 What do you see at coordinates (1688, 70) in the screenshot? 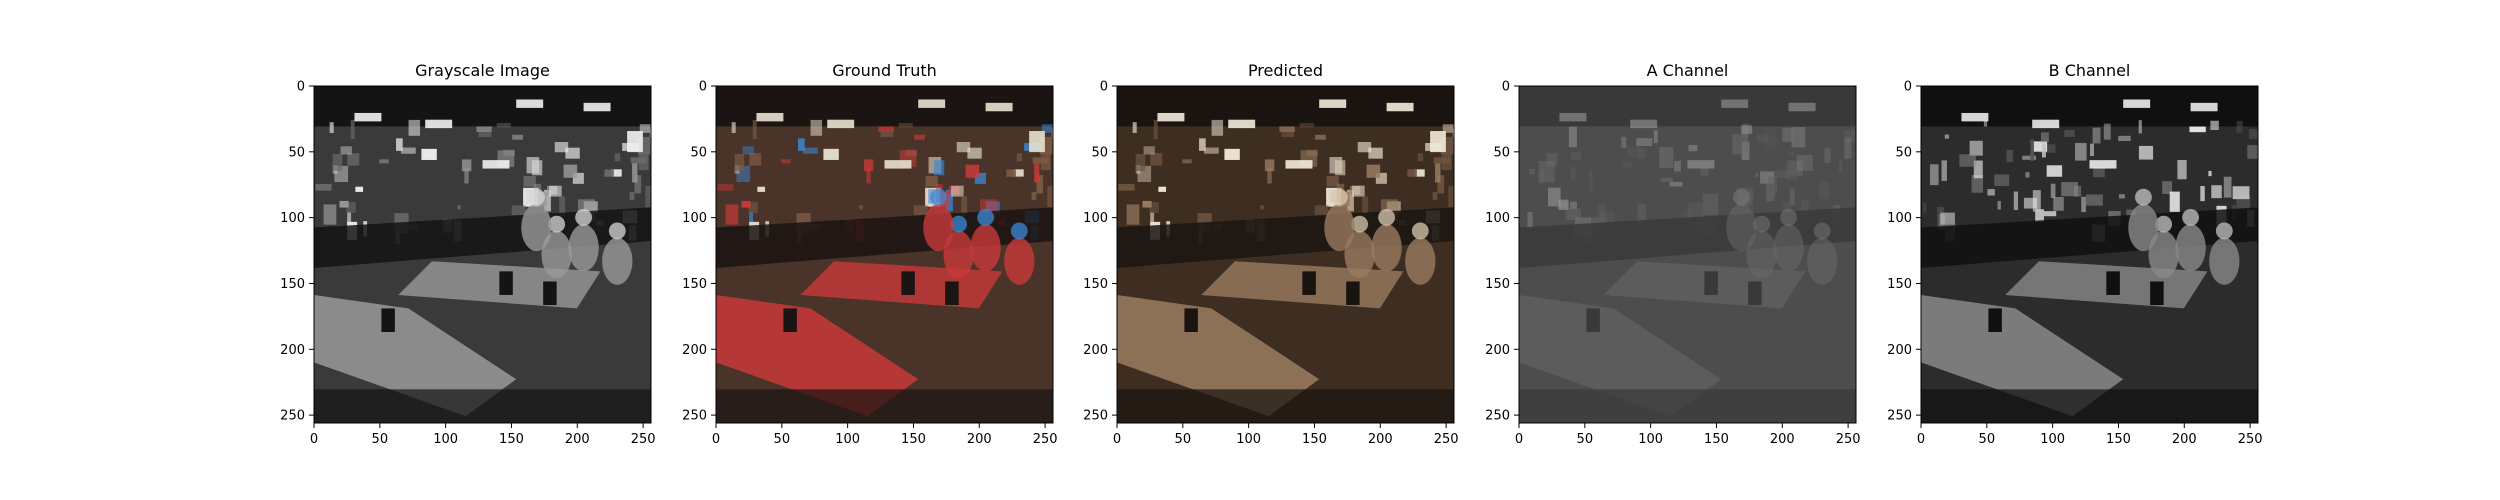
I see `panel-title: A Channel` at bounding box center [1688, 70].